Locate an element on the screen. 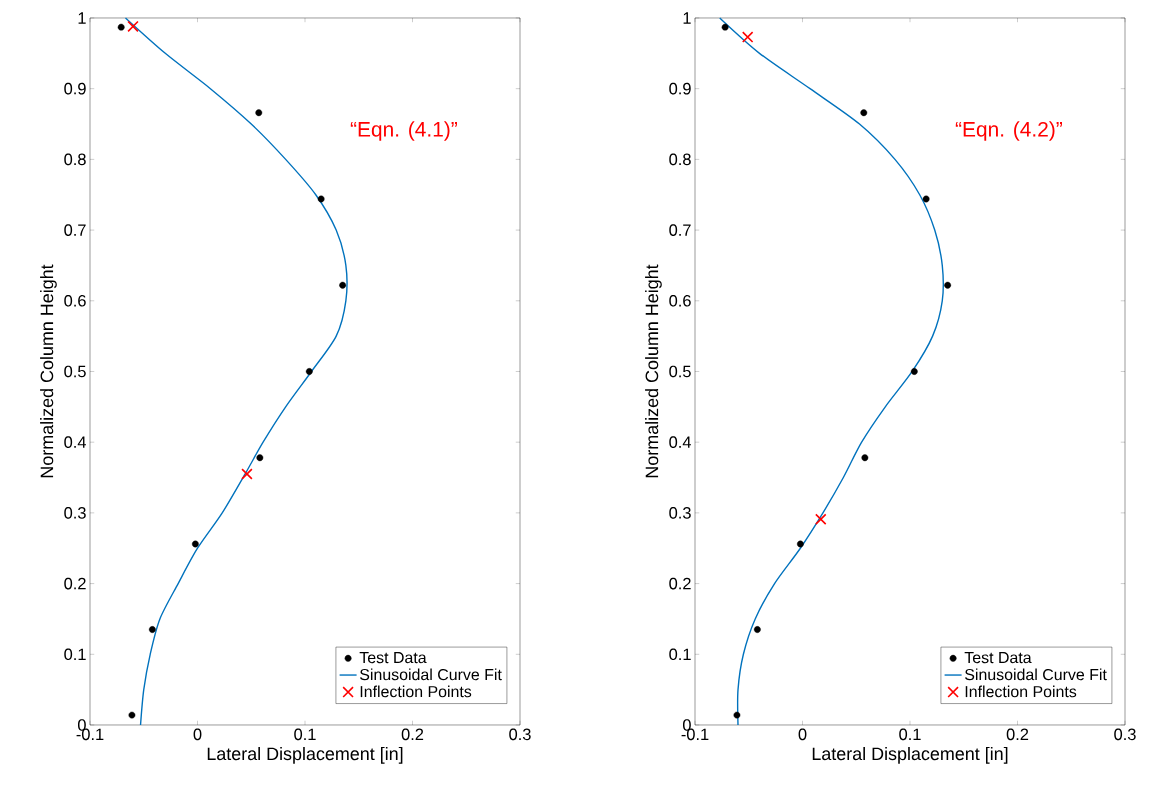  annotation: “Eqn. (4.2)” is located at coordinates (1008, 131).